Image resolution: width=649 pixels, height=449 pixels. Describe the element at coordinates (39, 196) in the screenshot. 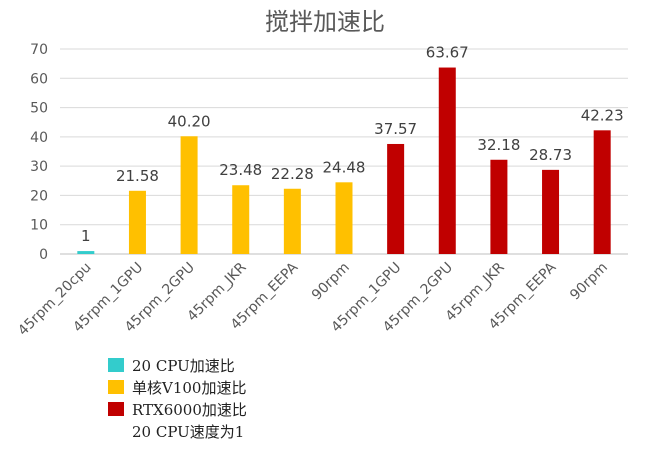

I see `y-tick-label: 20` at that location.